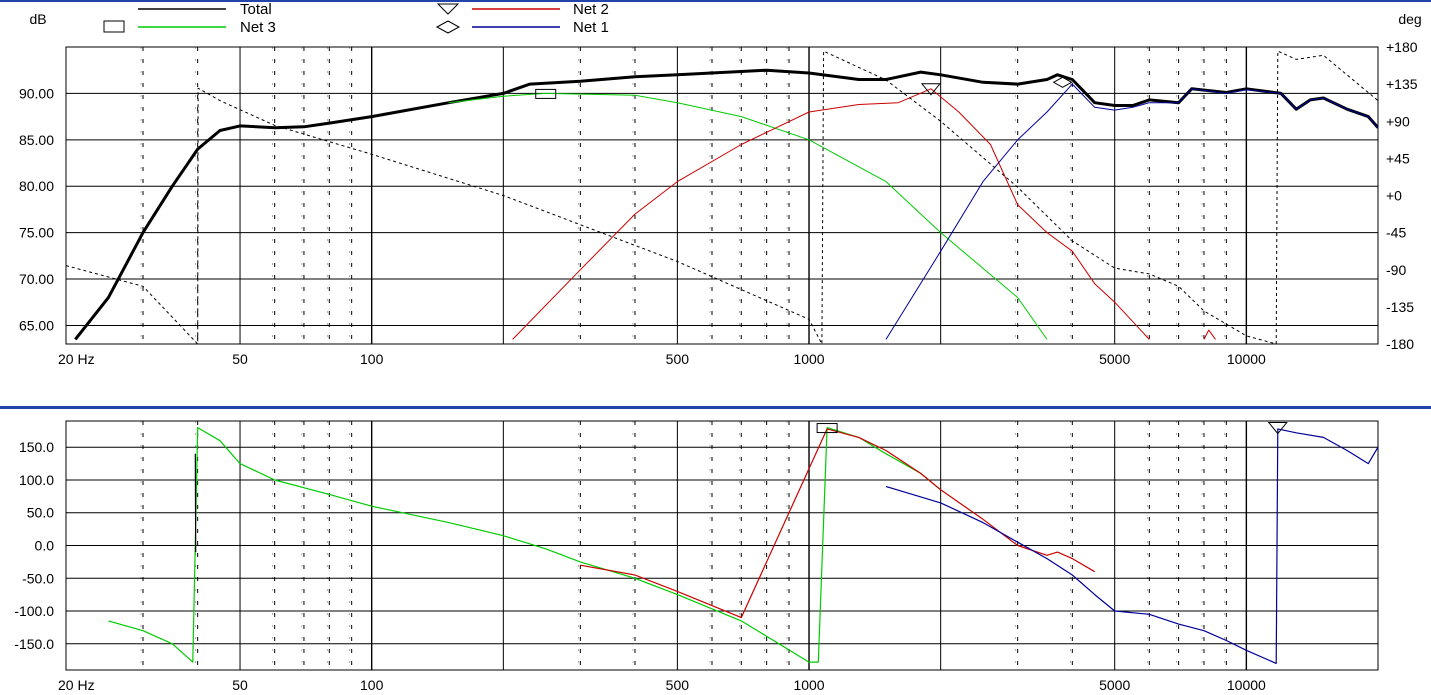 This screenshot has width=1431, height=695. What do you see at coordinates (1402, 84) in the screenshot?
I see `y2-tick-label: +135` at bounding box center [1402, 84].